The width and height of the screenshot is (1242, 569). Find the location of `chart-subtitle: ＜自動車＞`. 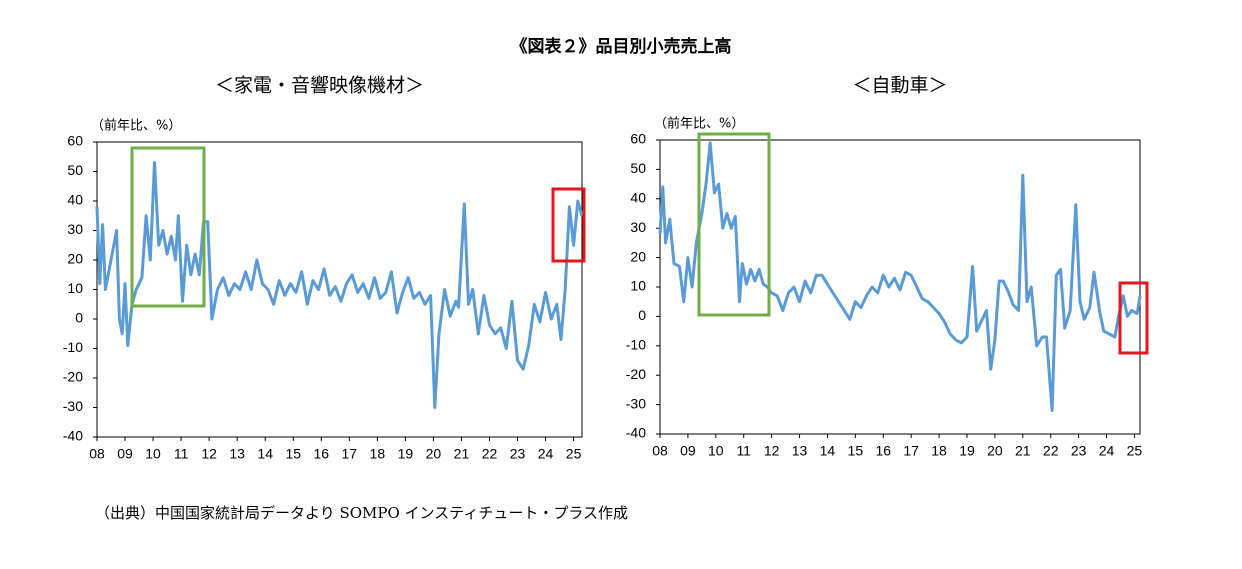

chart-subtitle: ＜自動車＞ is located at coordinates (899, 86).